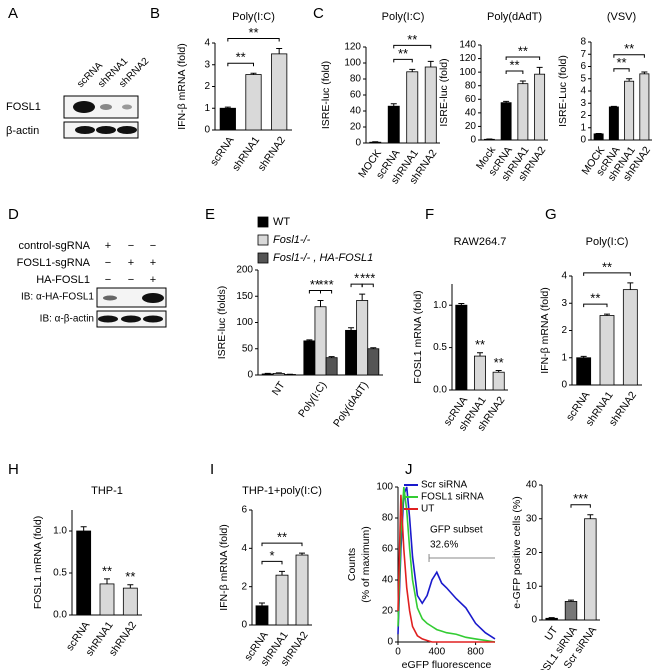 The image size is (660, 670). I want to click on annotation: 32.6%, so click(444, 545).